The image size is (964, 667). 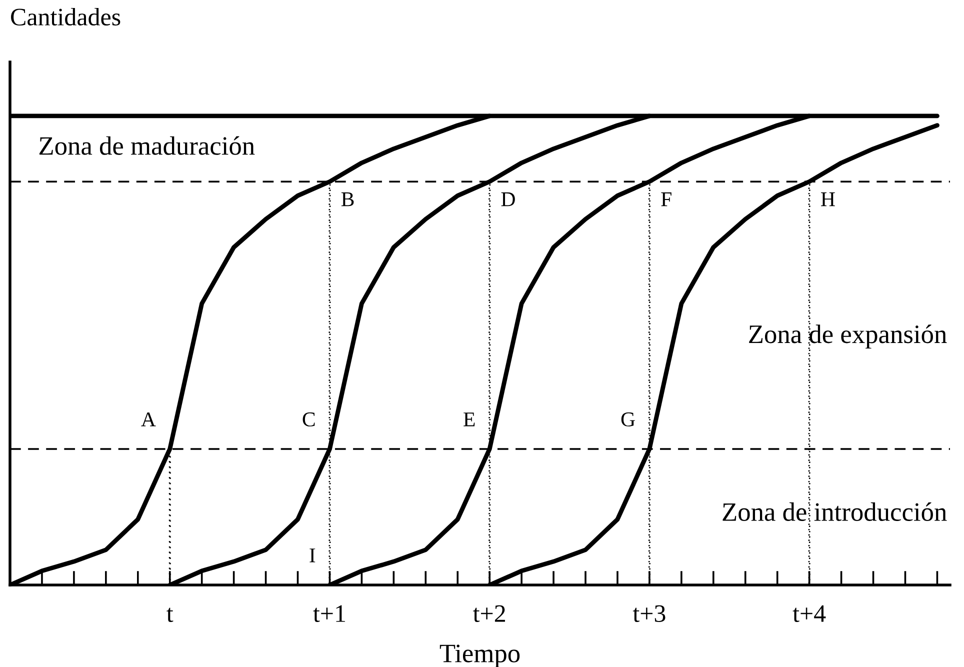 I want to click on annotation: E, so click(x=469, y=419).